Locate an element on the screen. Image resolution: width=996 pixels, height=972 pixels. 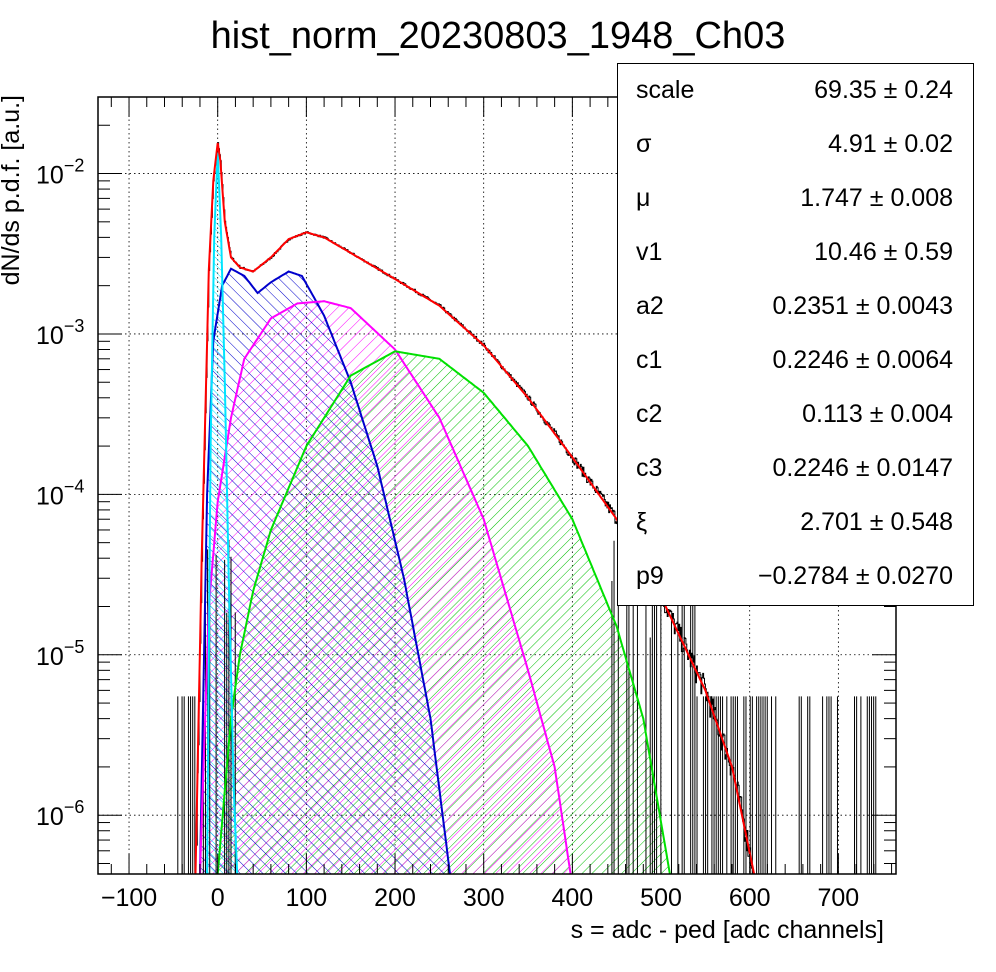
stat-row: c3 0.2246 ± 0.0147 is located at coordinates (795, 469).